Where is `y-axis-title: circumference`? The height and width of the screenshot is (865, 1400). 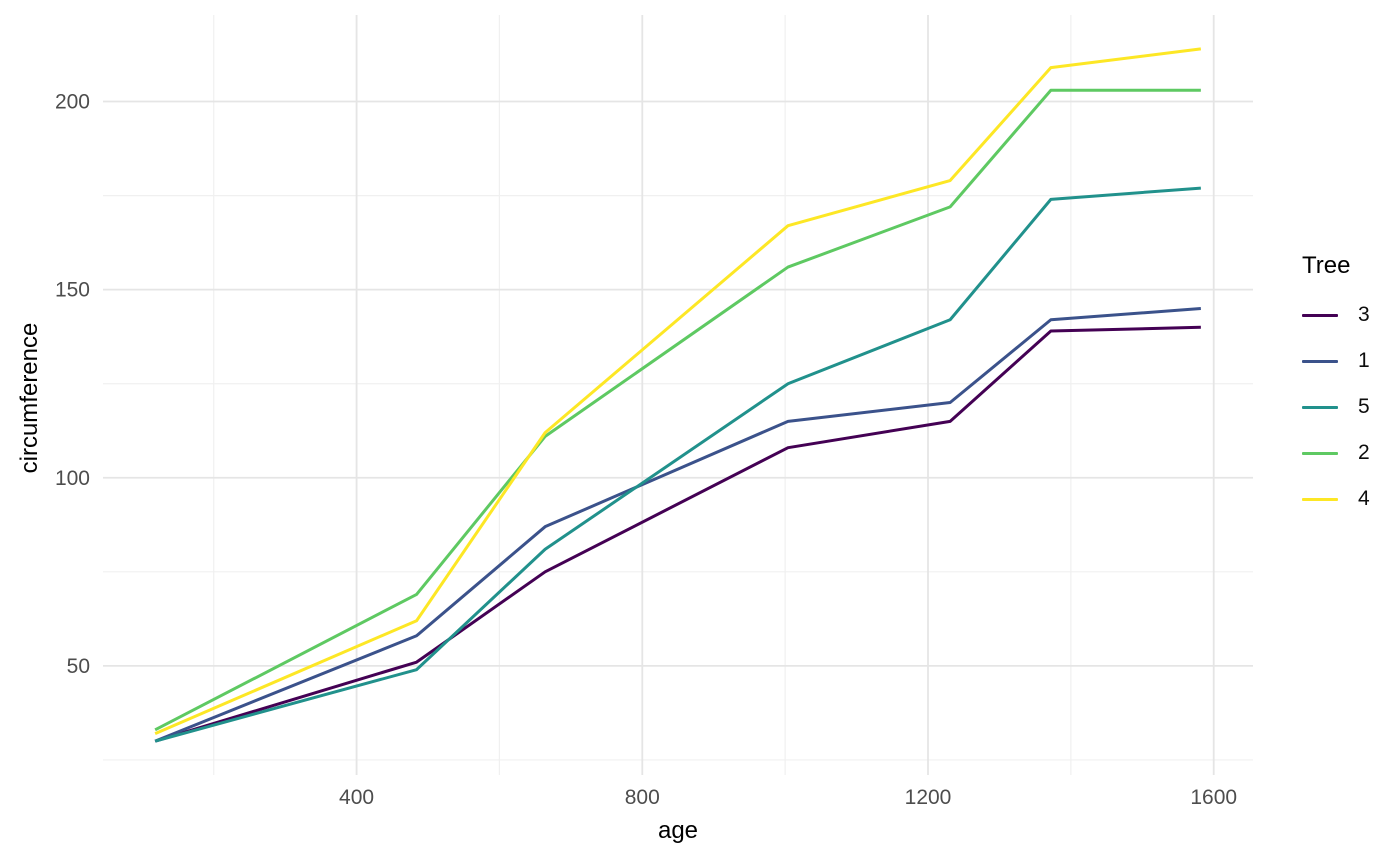 y-axis-title: circumference is located at coordinates (29, 398).